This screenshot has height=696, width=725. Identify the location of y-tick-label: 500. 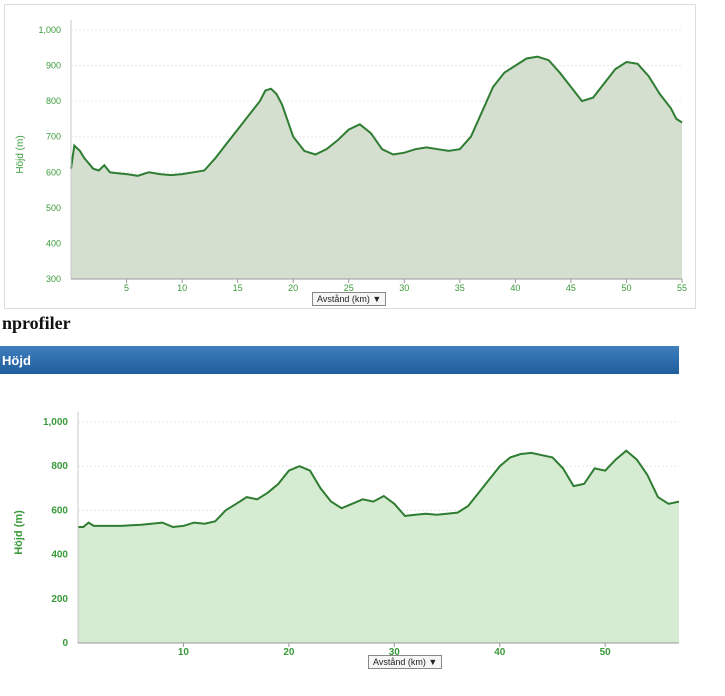
(53, 208).